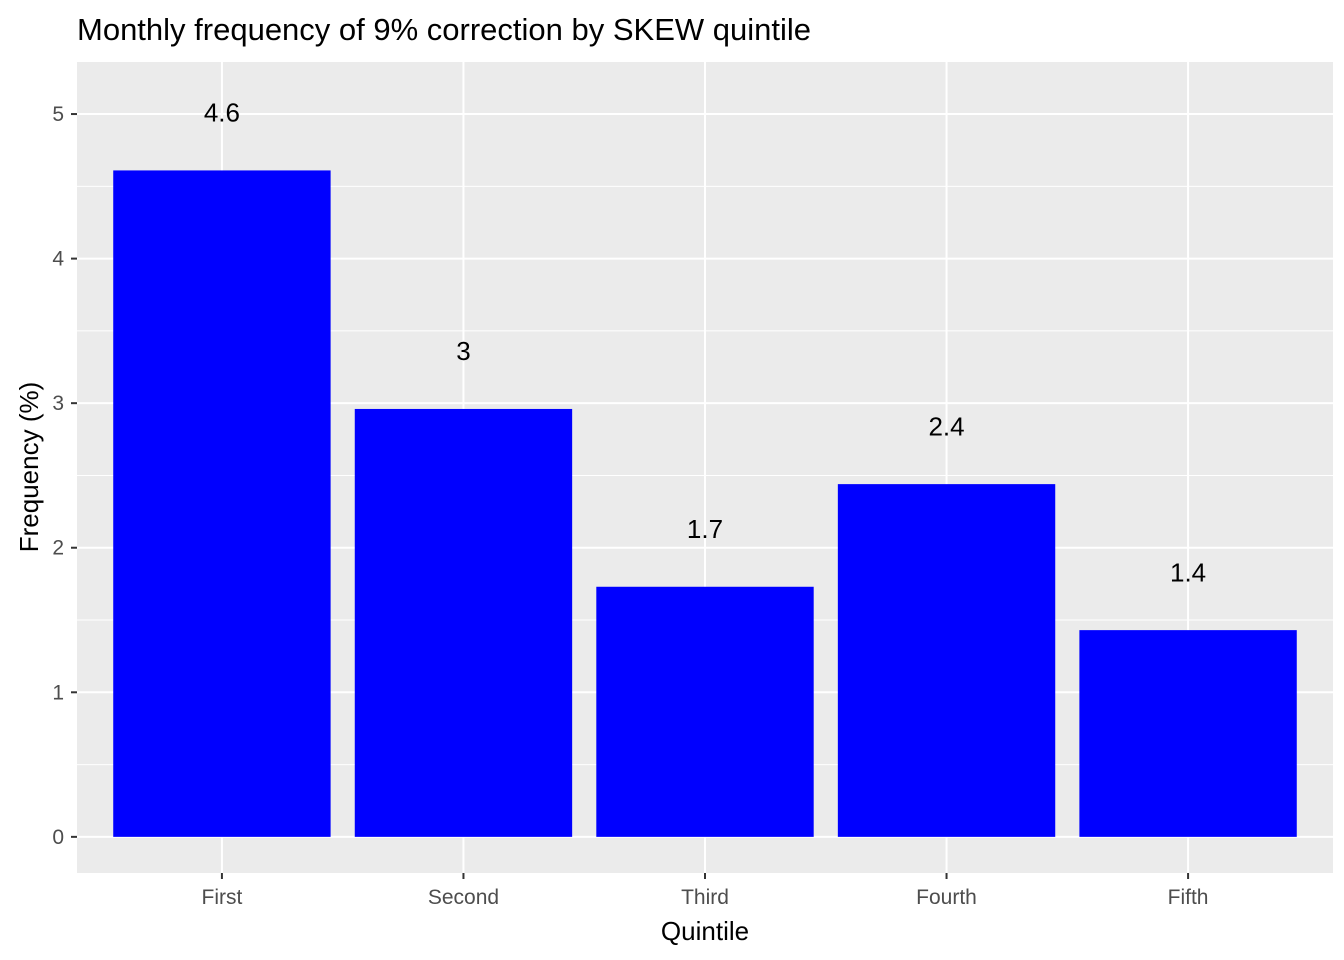 This screenshot has height=960, width=1344. What do you see at coordinates (58, 692) in the screenshot?
I see `y-tick-label: 1` at bounding box center [58, 692].